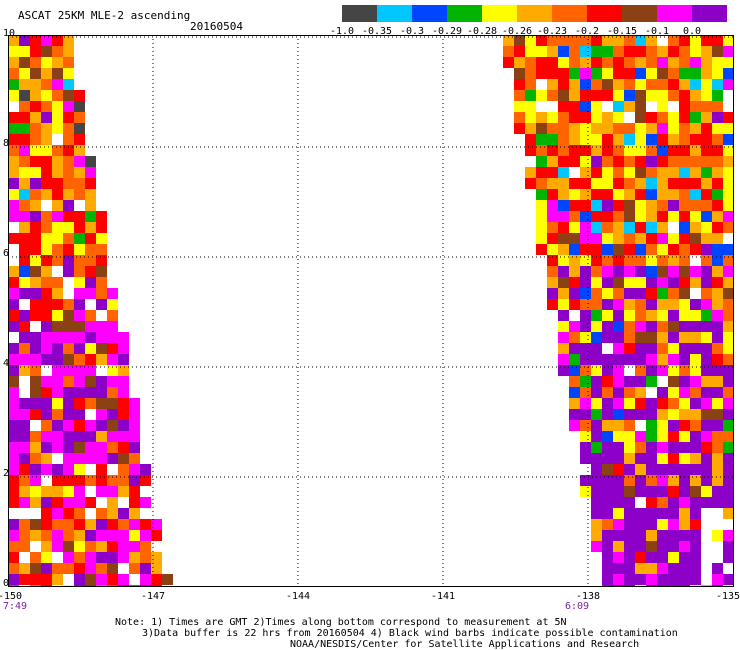  I want to click on lon-tick-150: -150, so click(11, 596).